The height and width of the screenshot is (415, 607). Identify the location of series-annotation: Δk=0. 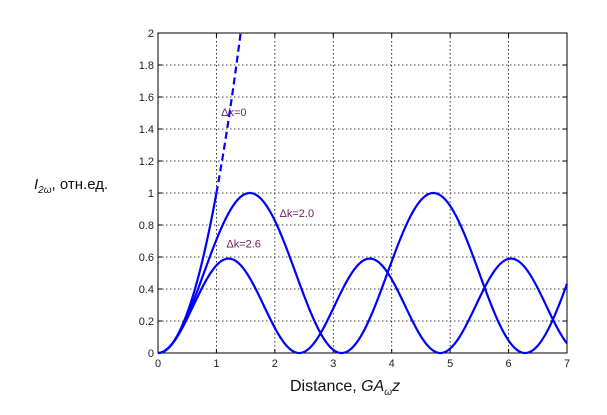
(233, 113).